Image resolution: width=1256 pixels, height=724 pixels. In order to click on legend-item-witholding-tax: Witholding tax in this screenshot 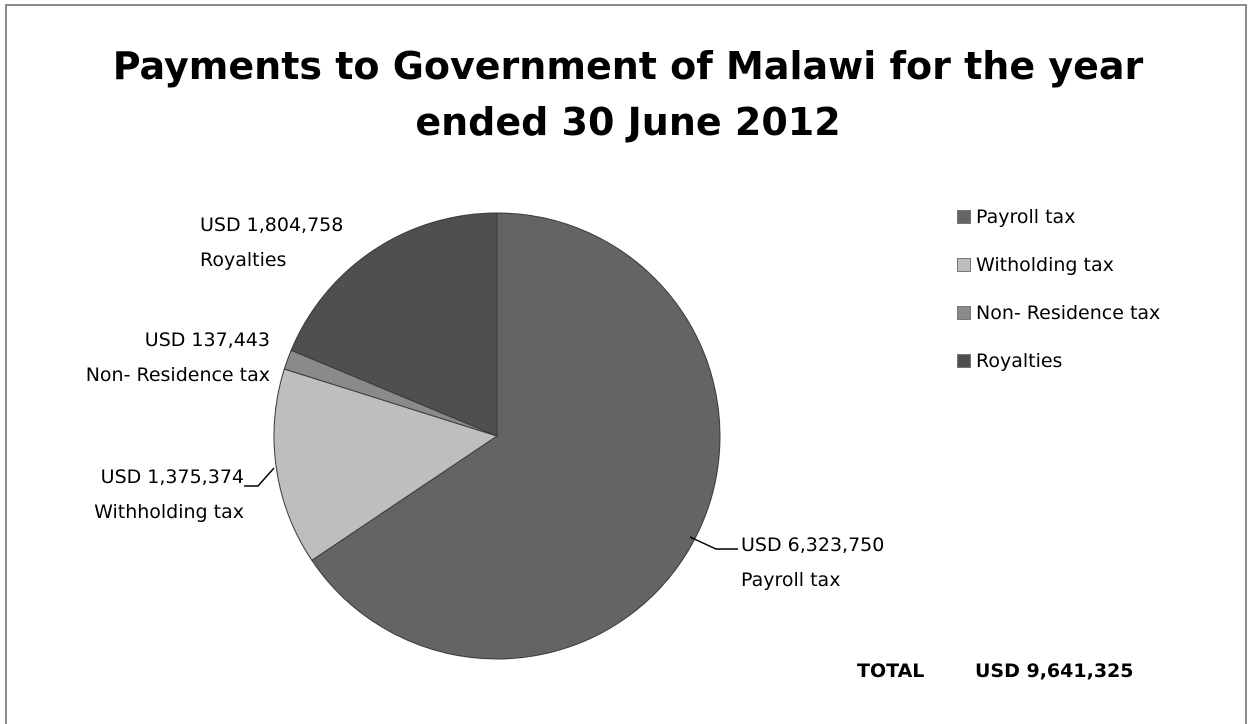, I will do `click(1058, 265)`.